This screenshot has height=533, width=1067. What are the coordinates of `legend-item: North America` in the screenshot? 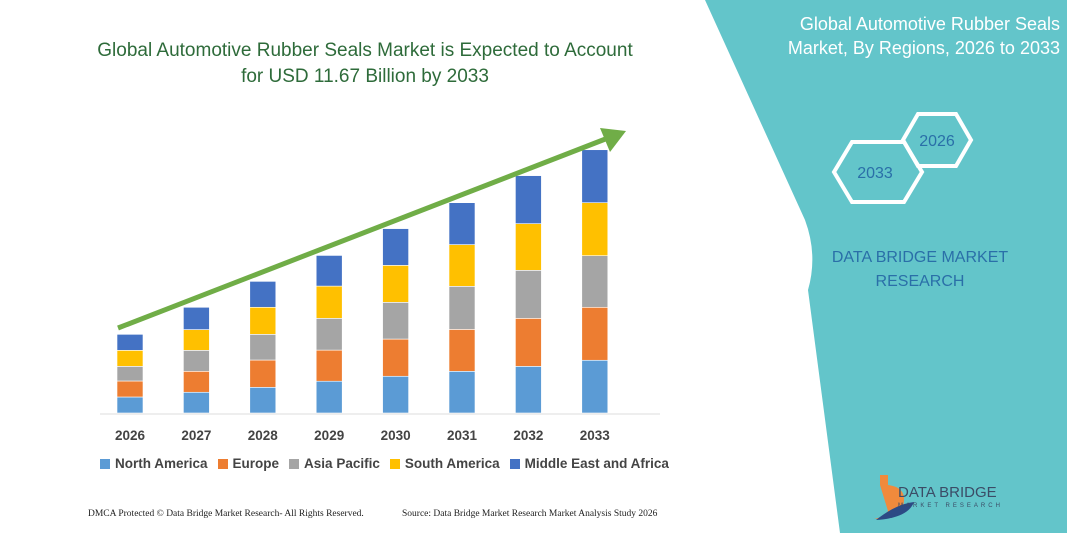 It's located at (154, 463).